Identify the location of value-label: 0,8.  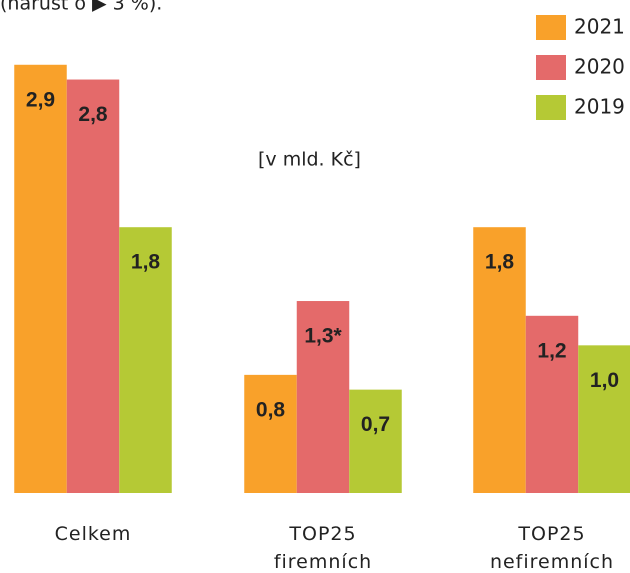
(271, 409).